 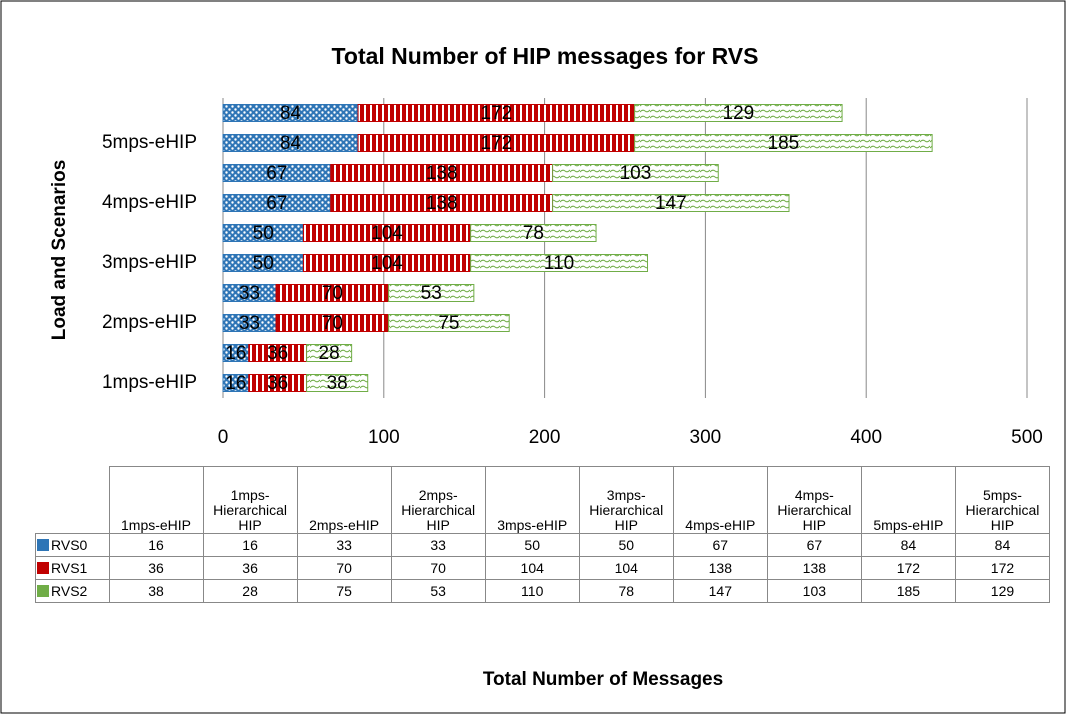 What do you see at coordinates (814, 500) in the screenshot?
I see `table-header: 4mps-Hierarchical HIP` at bounding box center [814, 500].